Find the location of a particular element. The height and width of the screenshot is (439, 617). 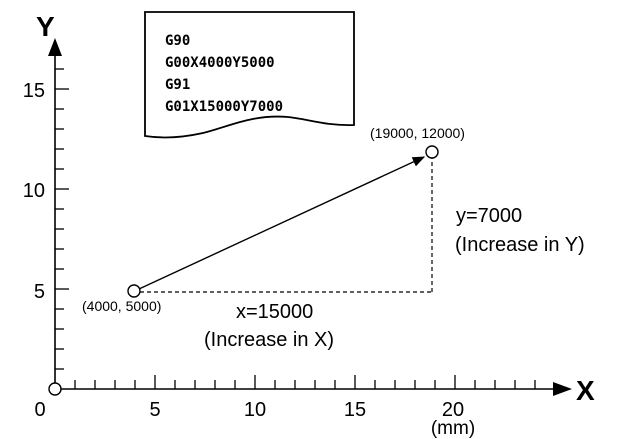

start-point is located at coordinates (134, 291).